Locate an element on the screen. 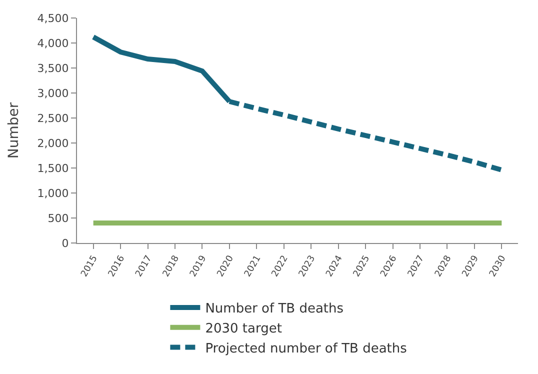 Image resolution: width=538 pixels, height=374 pixels. y-tick-label: 2,000 is located at coordinates (53, 143).